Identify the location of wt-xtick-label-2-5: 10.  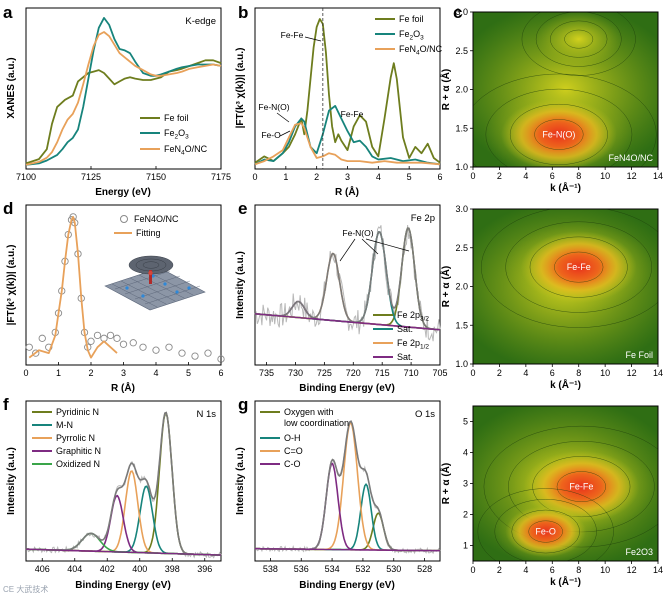
(605, 570).